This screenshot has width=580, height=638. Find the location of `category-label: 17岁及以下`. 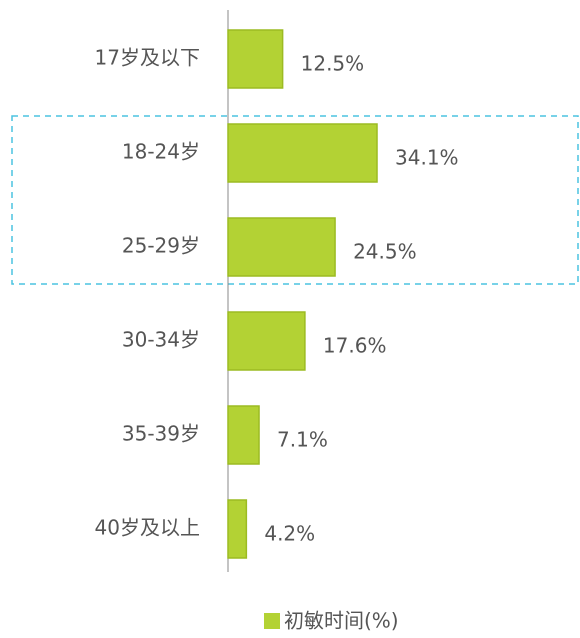

category-label: 17岁及以下 is located at coordinates (147, 58).